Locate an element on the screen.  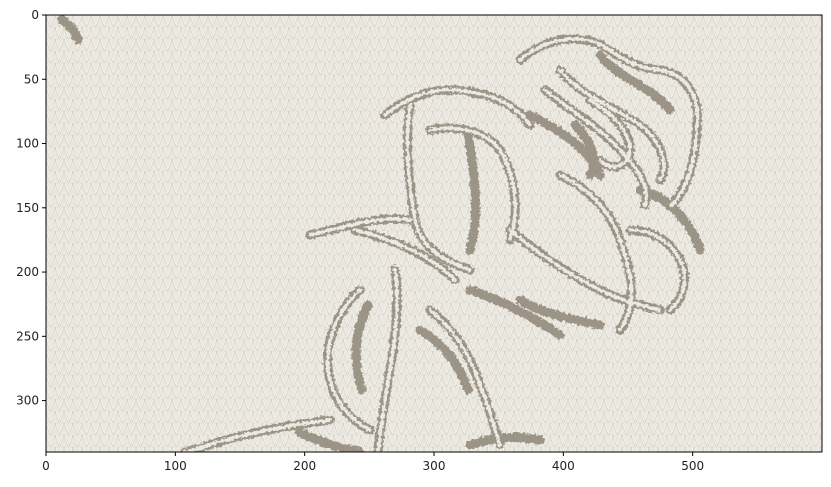
x-tick-label: 0 is located at coordinates (46, 466).